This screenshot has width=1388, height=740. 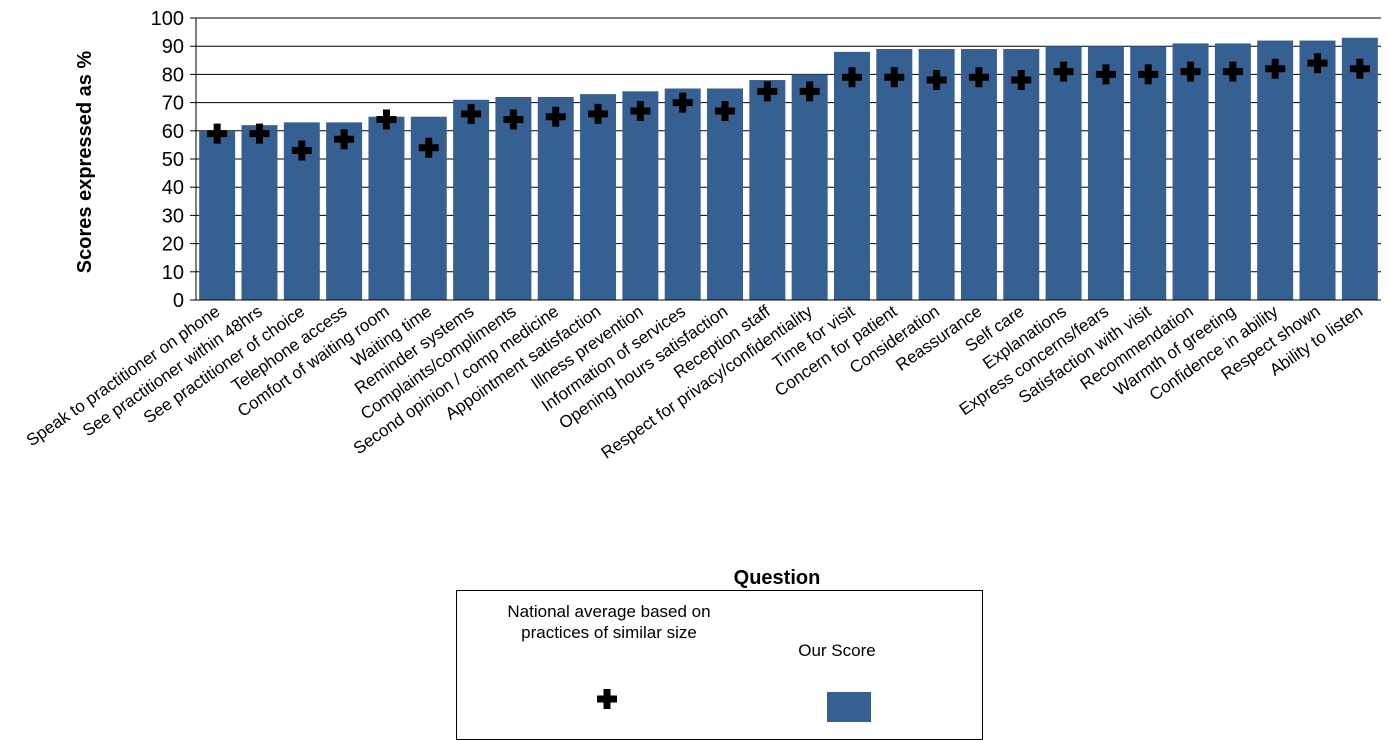 I want to click on y-tick-label: 70, so click(x=173, y=104).